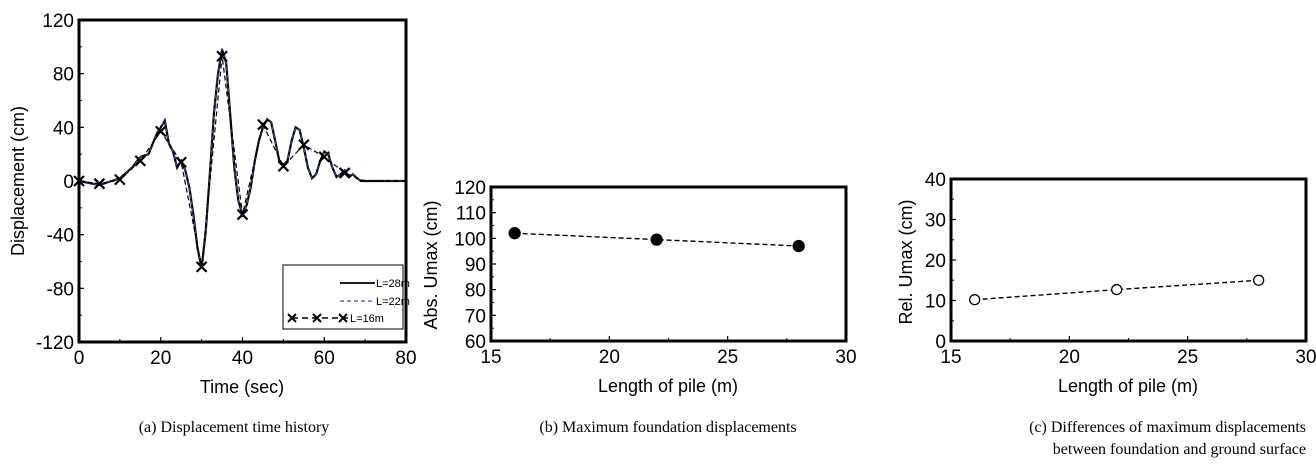  I want to click on legend-a: L=28m L=22m L=16m, so click(346, 297).